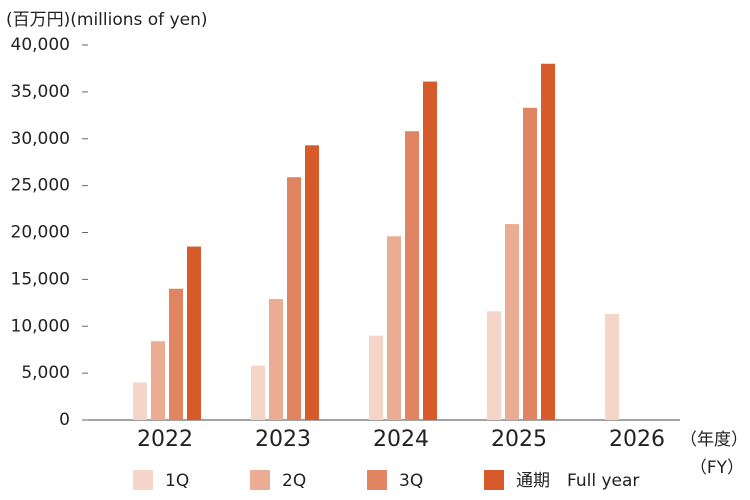  I want to click on y-tick-label: 30,000, so click(40, 139).